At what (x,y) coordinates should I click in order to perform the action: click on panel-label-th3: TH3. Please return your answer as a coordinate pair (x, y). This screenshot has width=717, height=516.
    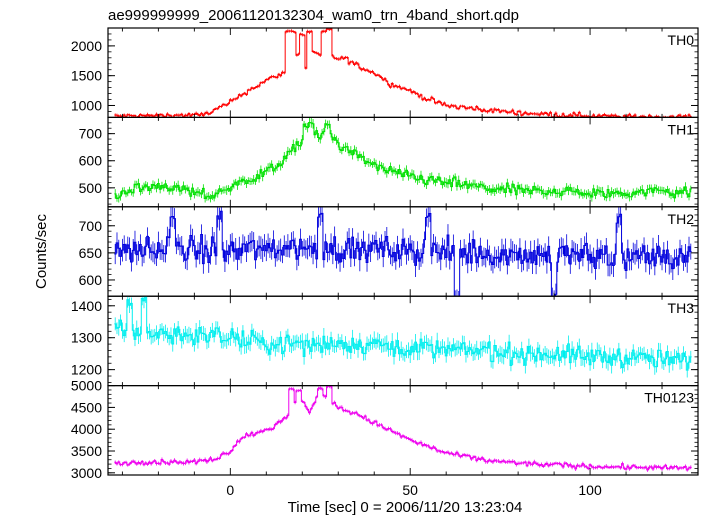
    Looking at the image, I should click on (681, 308).